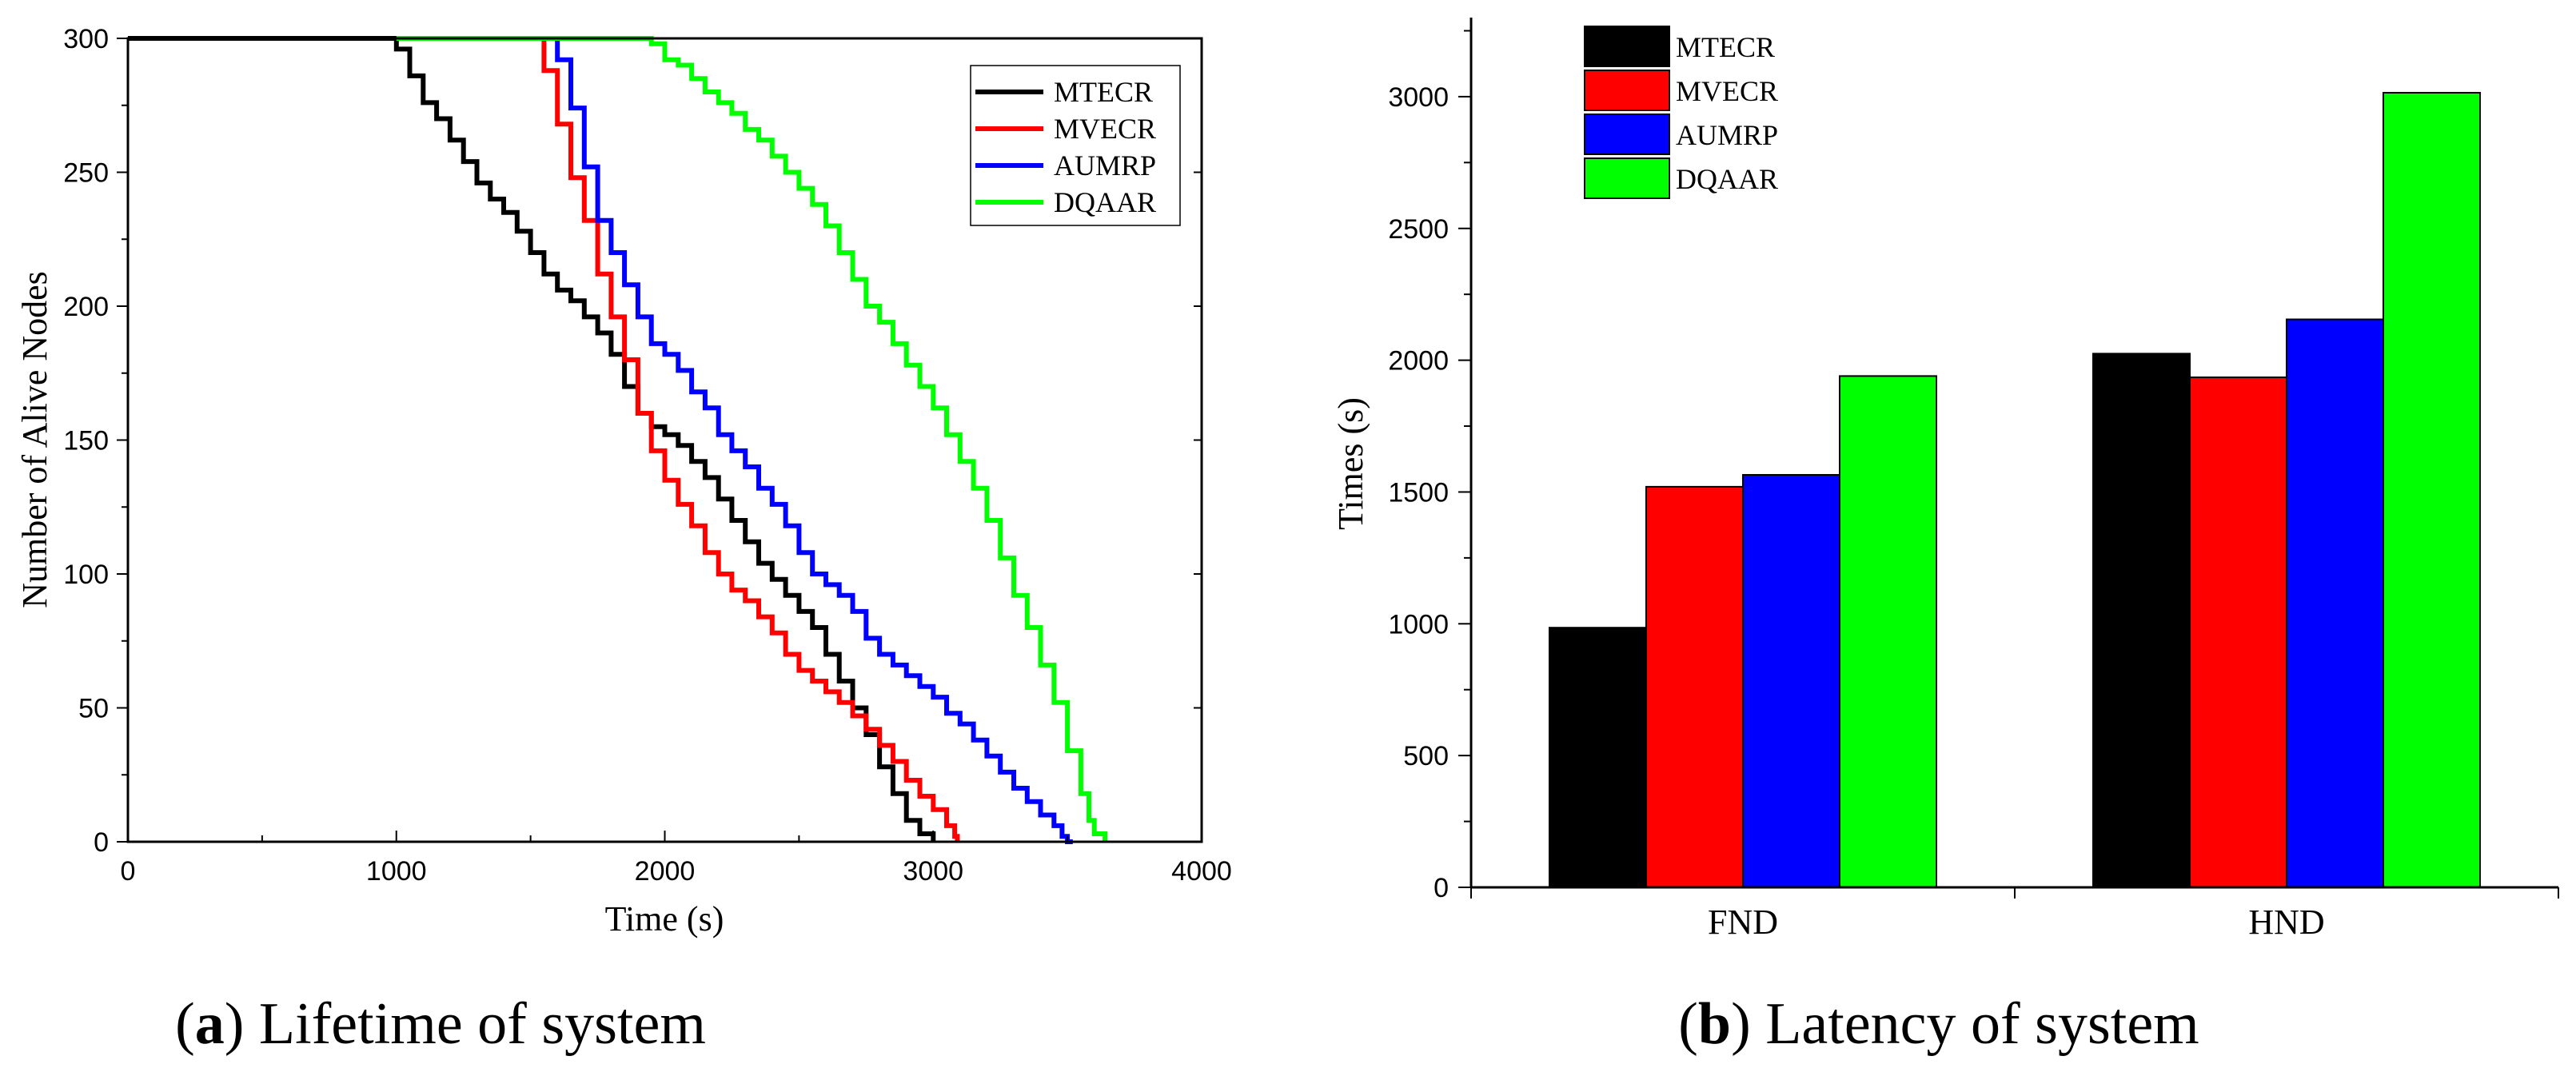 The image size is (2576, 1072). I want to click on lifetime-caption: (a) Lifetime of system, so click(440, 1024).